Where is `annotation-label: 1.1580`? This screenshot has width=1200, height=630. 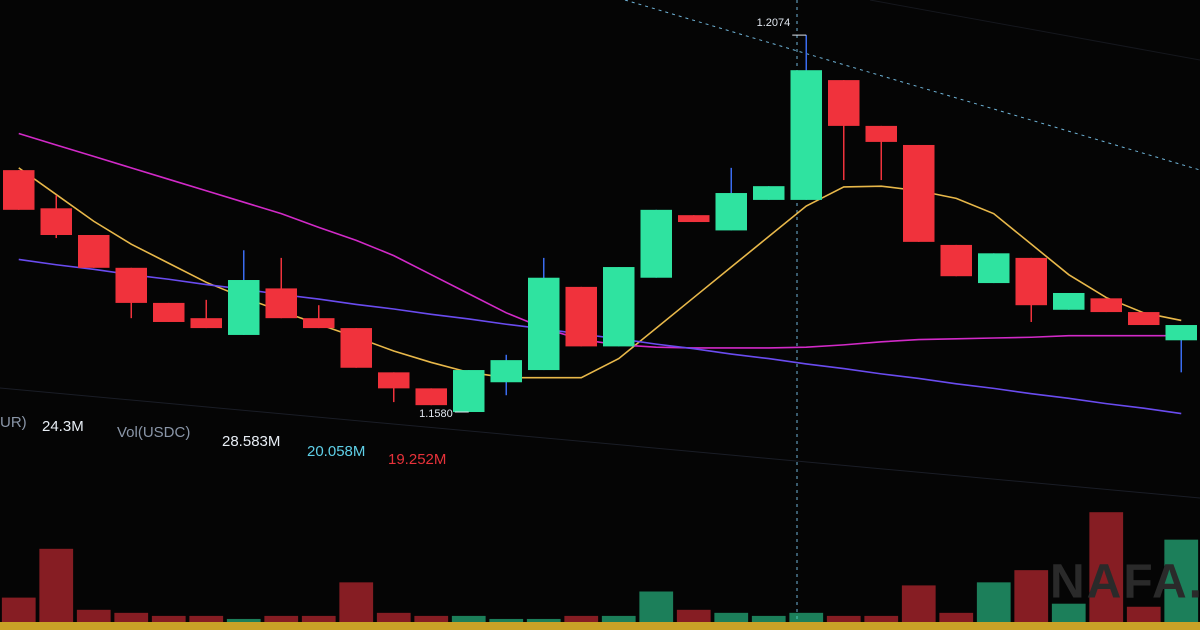 annotation-label: 1.1580 is located at coordinates (436, 414).